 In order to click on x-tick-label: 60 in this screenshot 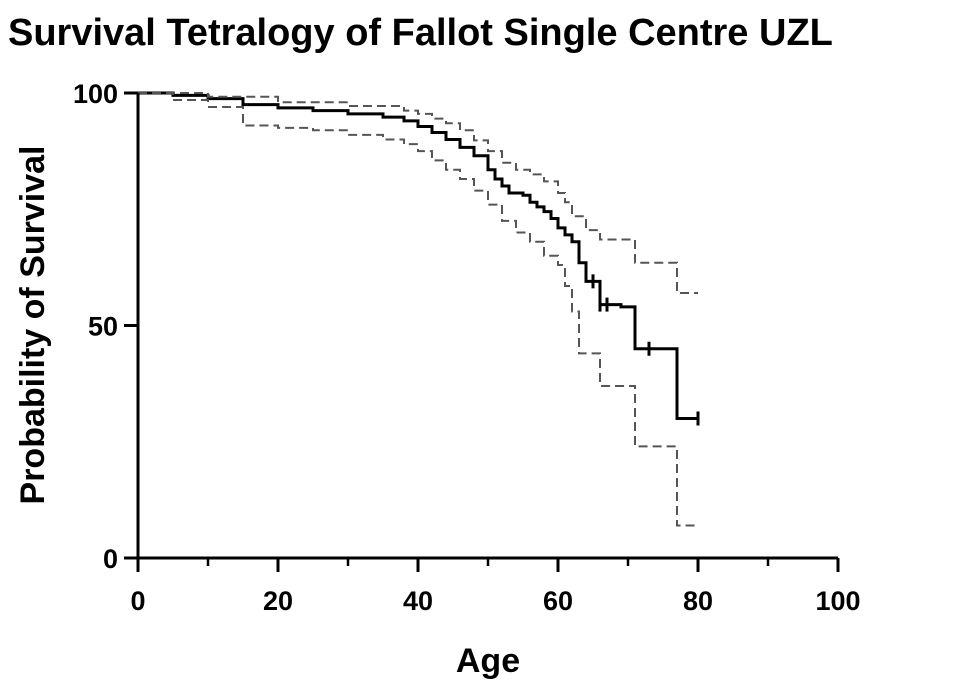, I will do `click(558, 601)`.